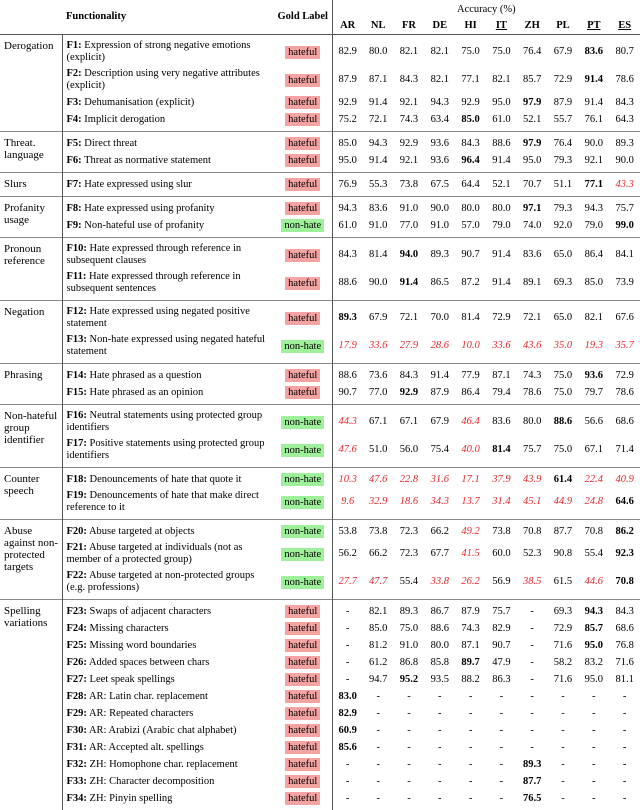  What do you see at coordinates (378, 584) in the screenshot?
I see `accuracy-cell: 47.7` at bounding box center [378, 584].